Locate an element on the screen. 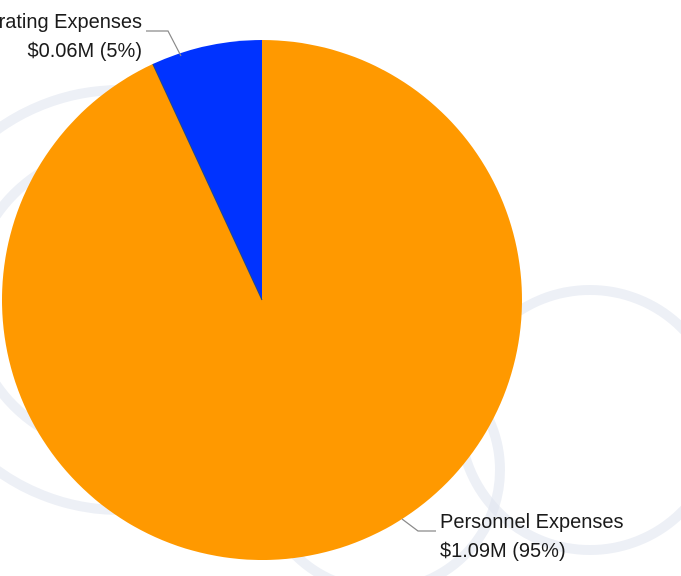  leader-line-operating-expenses is located at coordinates (164, 43).